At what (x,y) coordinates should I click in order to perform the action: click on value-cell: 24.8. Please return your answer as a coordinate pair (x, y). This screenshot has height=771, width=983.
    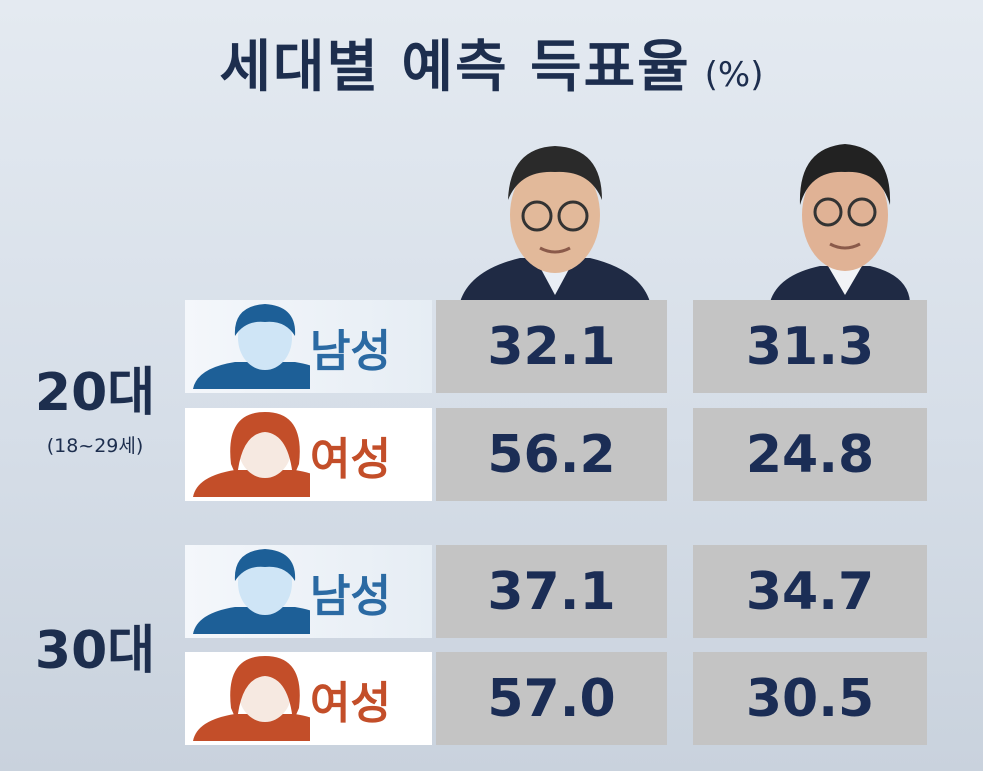
    Looking at the image, I should click on (810, 454).